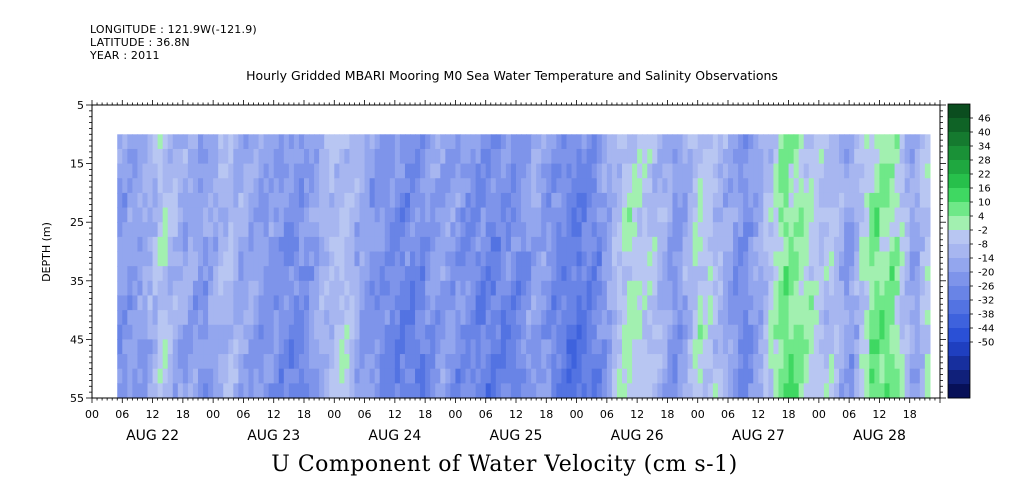 The width and height of the screenshot is (1009, 504). What do you see at coordinates (986, 273) in the screenshot?
I see `colorbar-label: -20` at bounding box center [986, 273].